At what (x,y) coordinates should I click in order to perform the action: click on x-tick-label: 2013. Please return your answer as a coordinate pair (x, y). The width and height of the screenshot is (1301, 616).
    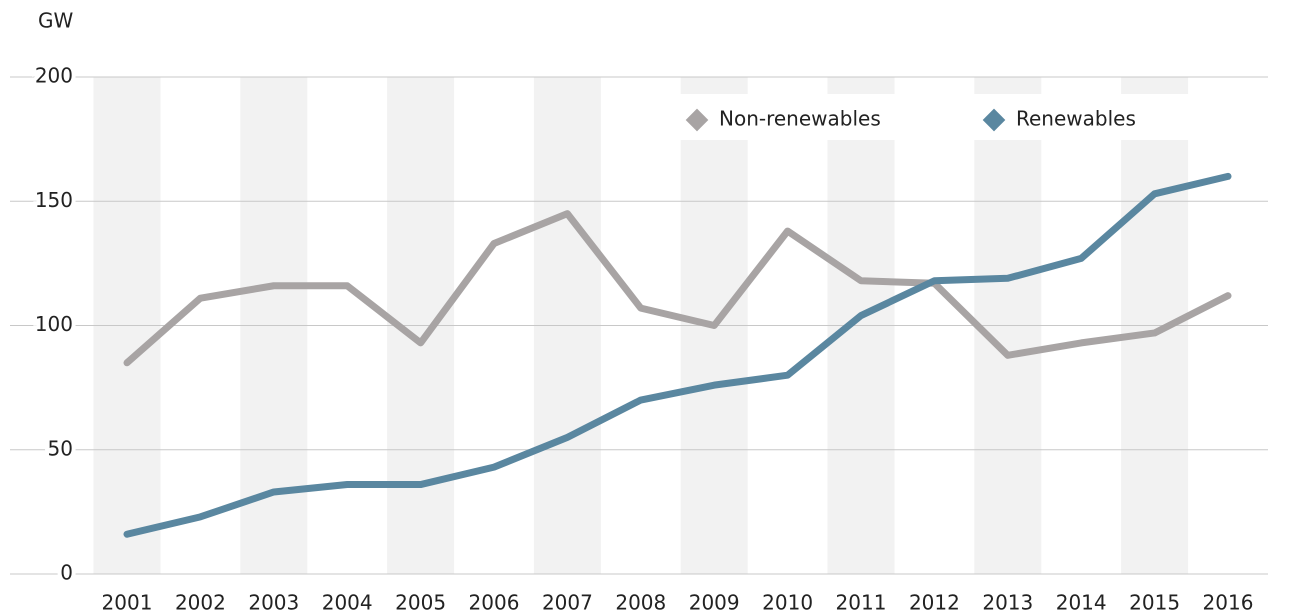
    Looking at the image, I should click on (1007, 603).